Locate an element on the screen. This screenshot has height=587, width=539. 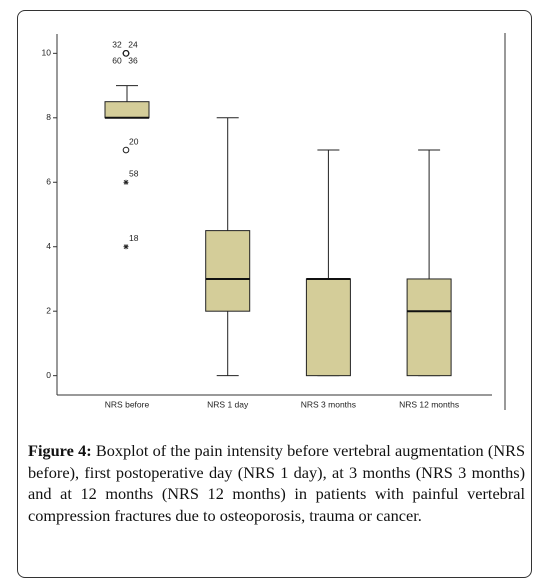
y-tick-label: 2 is located at coordinates (48, 310).